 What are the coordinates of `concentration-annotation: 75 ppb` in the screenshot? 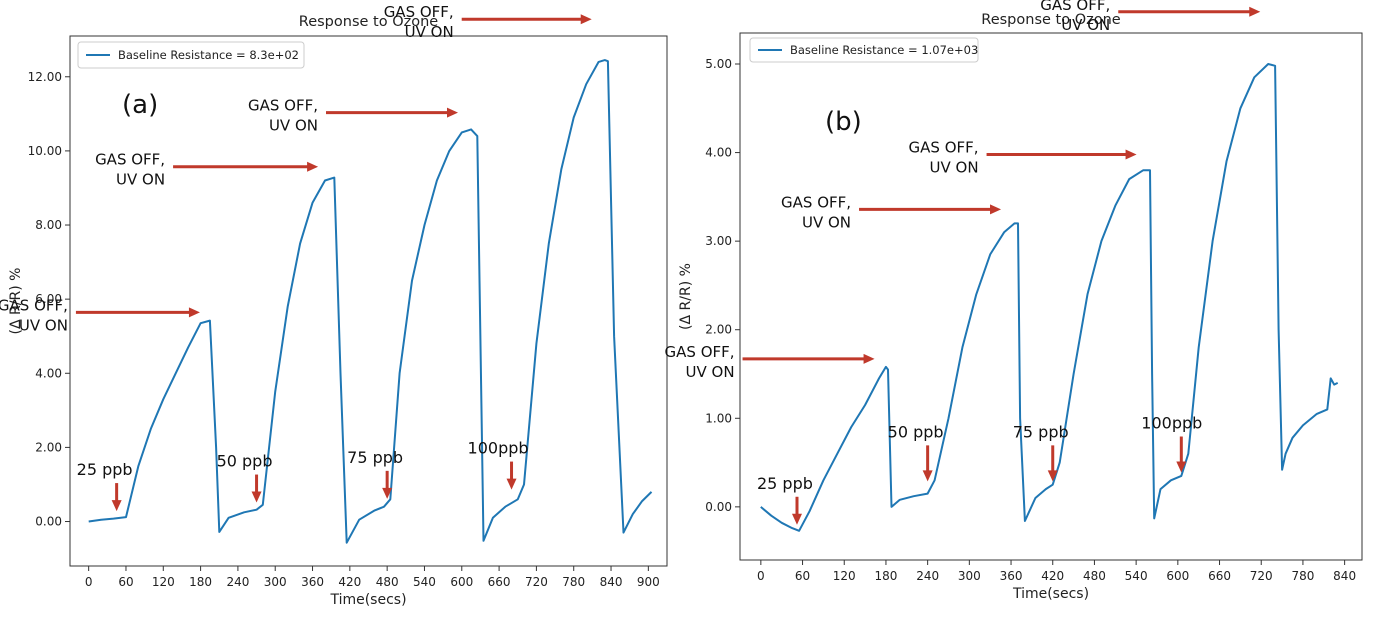 It's located at (1041, 452).